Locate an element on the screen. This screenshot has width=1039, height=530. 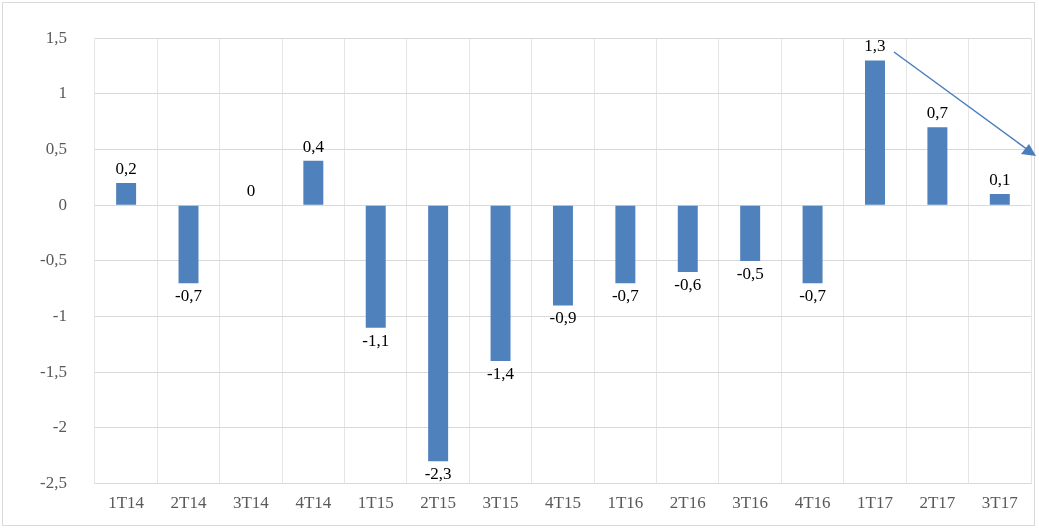
y-tick-label: -0,5 is located at coordinates (53, 260).